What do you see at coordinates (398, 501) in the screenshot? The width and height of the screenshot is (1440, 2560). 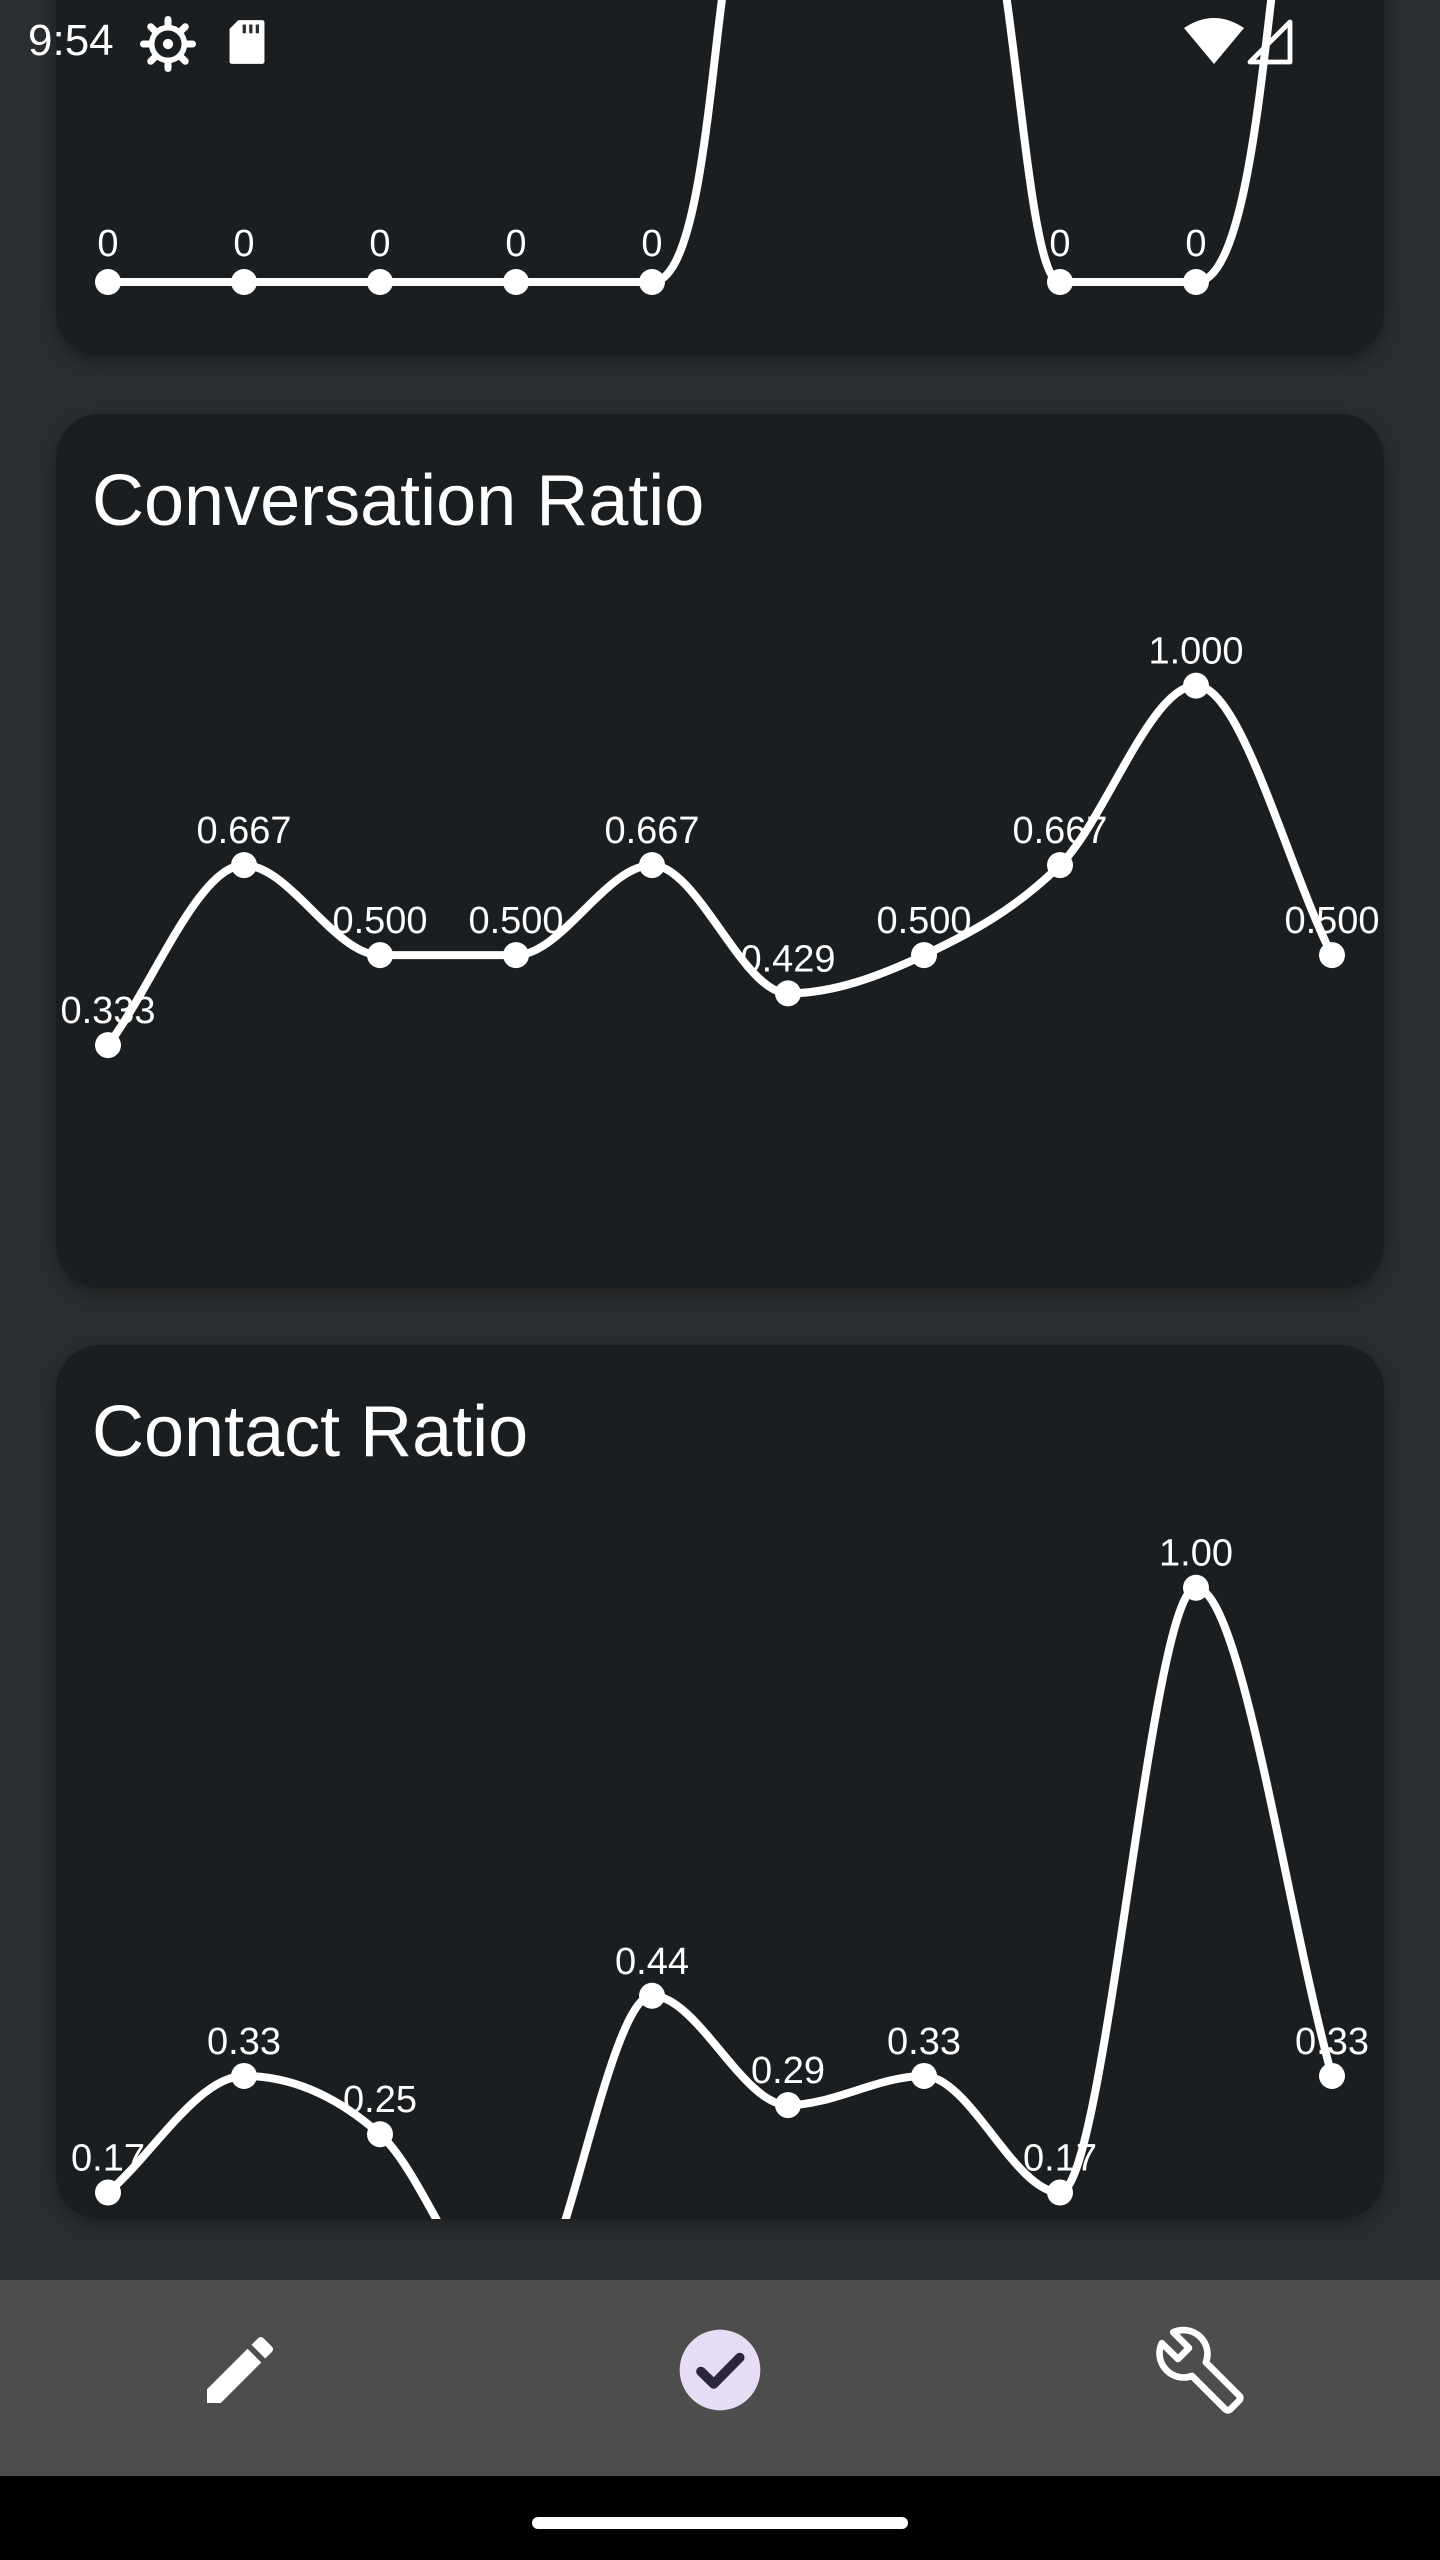 I see `conversation-ratio-title: Conversation Ratio` at bounding box center [398, 501].